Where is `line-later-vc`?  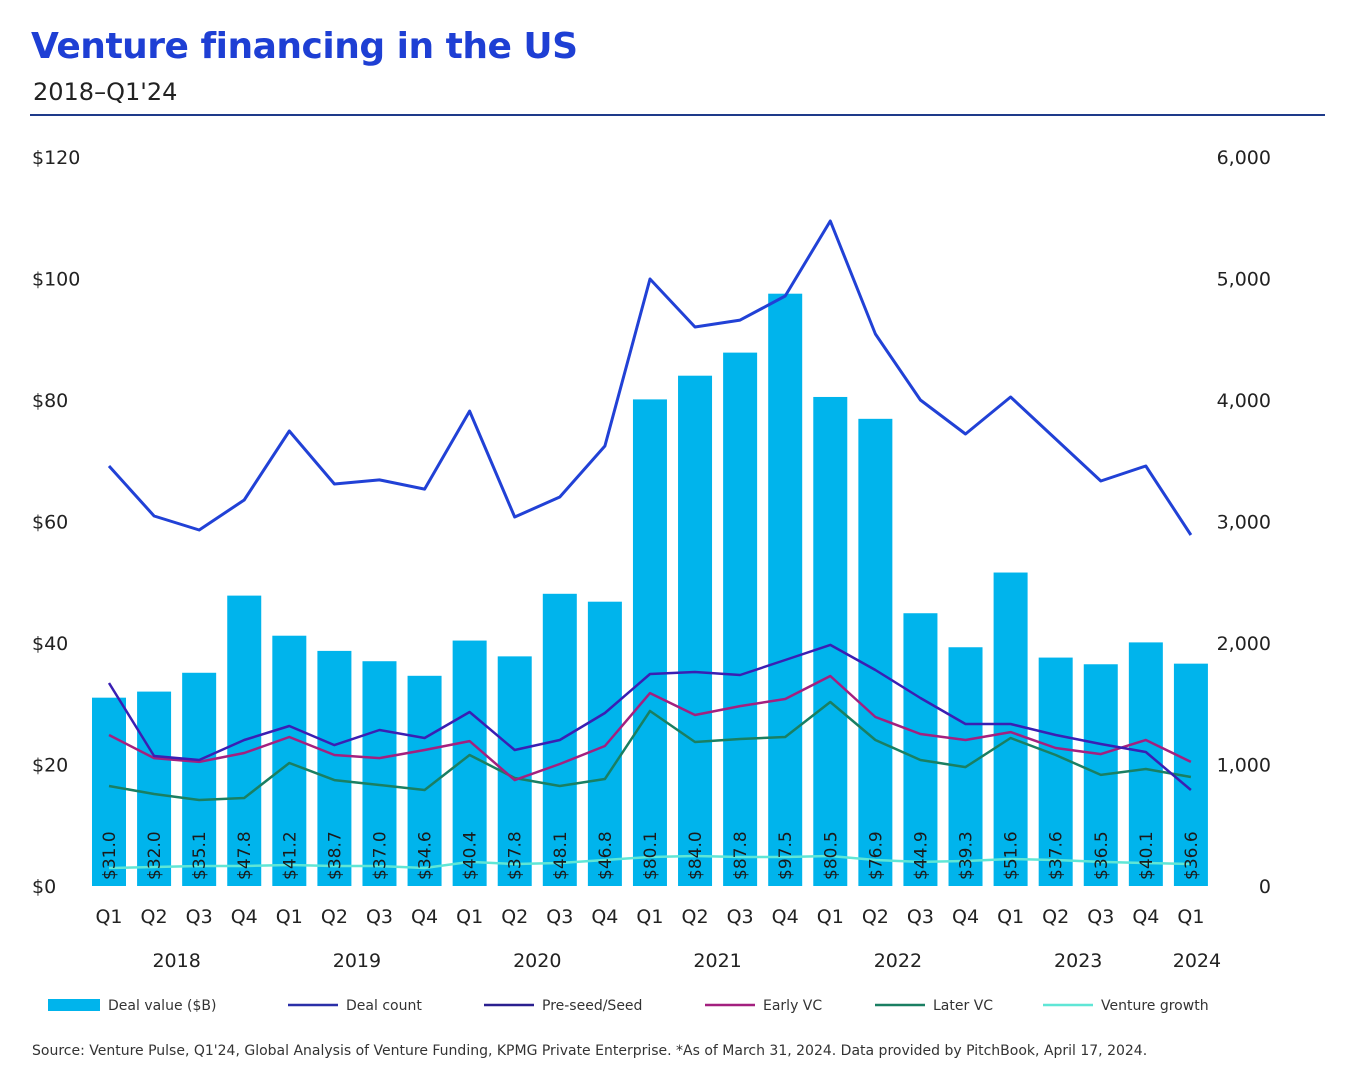
line-later-vc is located at coordinates (650, 751).